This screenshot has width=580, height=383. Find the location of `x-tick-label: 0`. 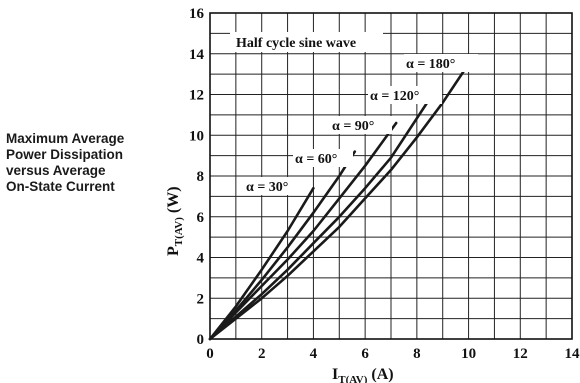

x-tick-label: 0 is located at coordinates (210, 354).